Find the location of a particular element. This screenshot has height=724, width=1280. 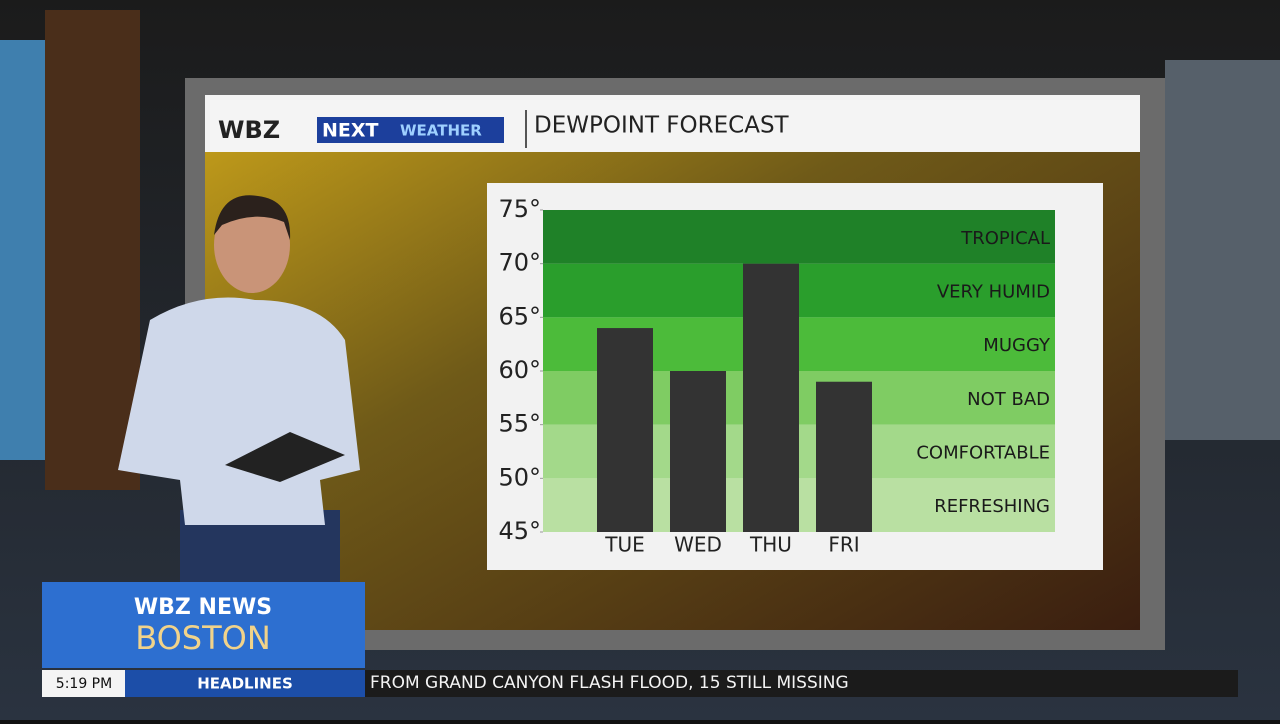

zone-label: TROPICAL is located at coordinates (1005, 238).